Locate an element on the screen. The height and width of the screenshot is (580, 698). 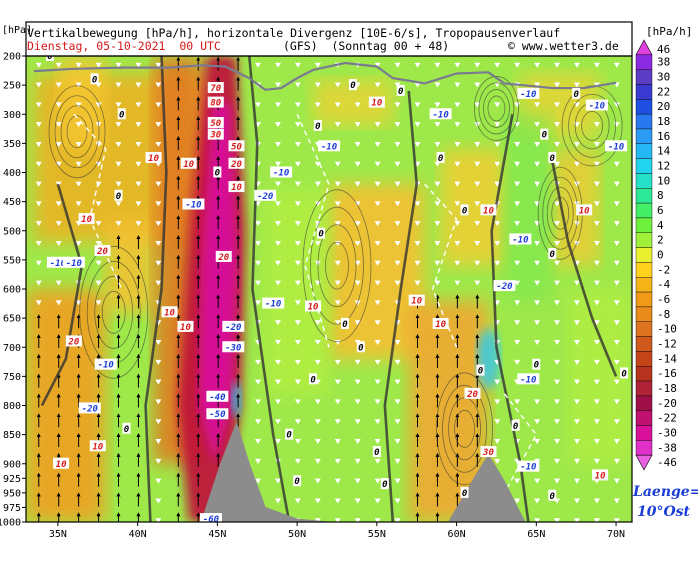
vertical-motion-label: 50 is located at coordinates (236, 147).